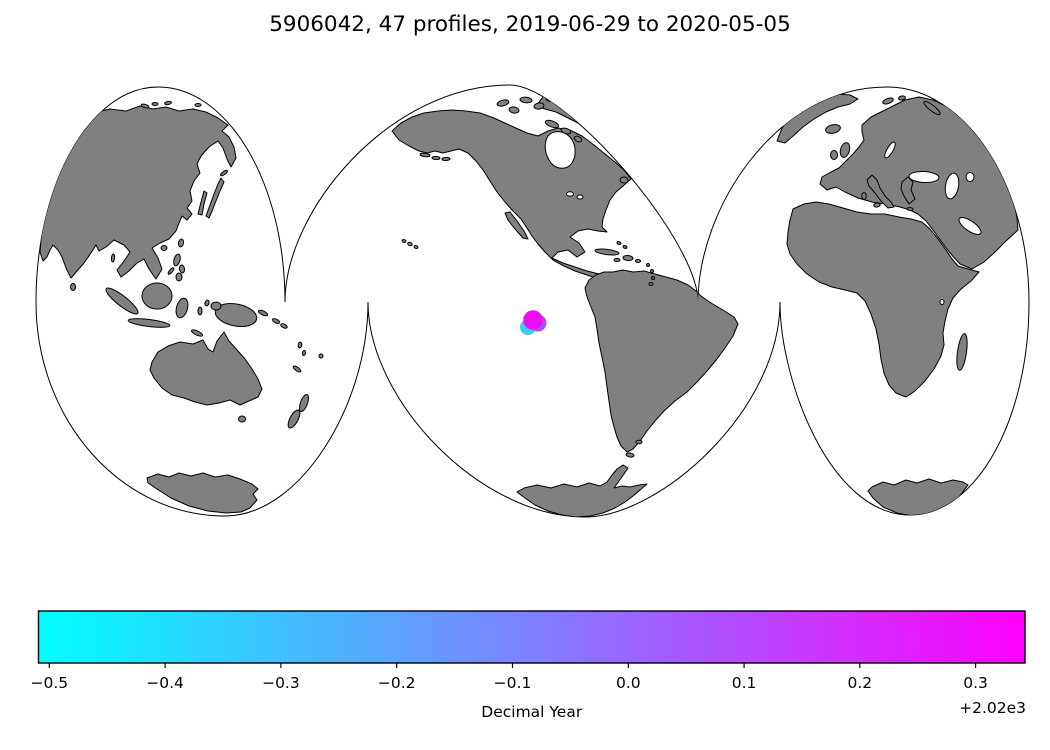  I want to click on island-nz-north-island, so click(304, 403).